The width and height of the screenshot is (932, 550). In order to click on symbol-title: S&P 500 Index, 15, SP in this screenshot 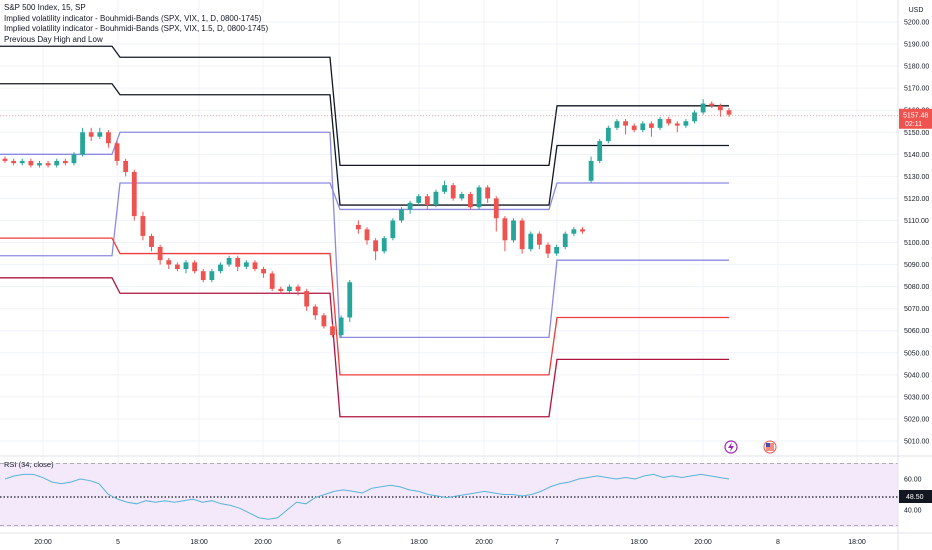, I will do `click(45, 7)`.